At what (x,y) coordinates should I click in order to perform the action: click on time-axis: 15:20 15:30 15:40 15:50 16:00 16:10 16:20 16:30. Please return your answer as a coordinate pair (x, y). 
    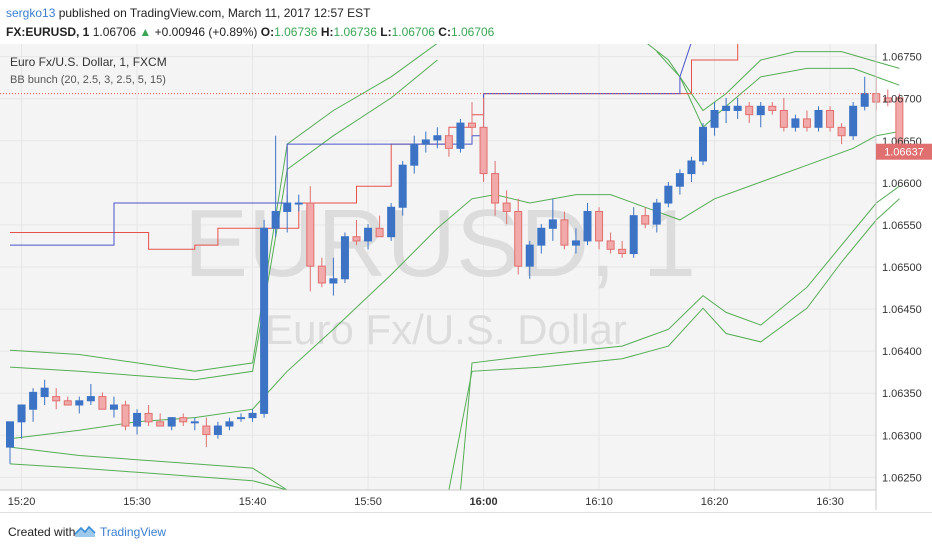
    Looking at the image, I should click on (426, 502).